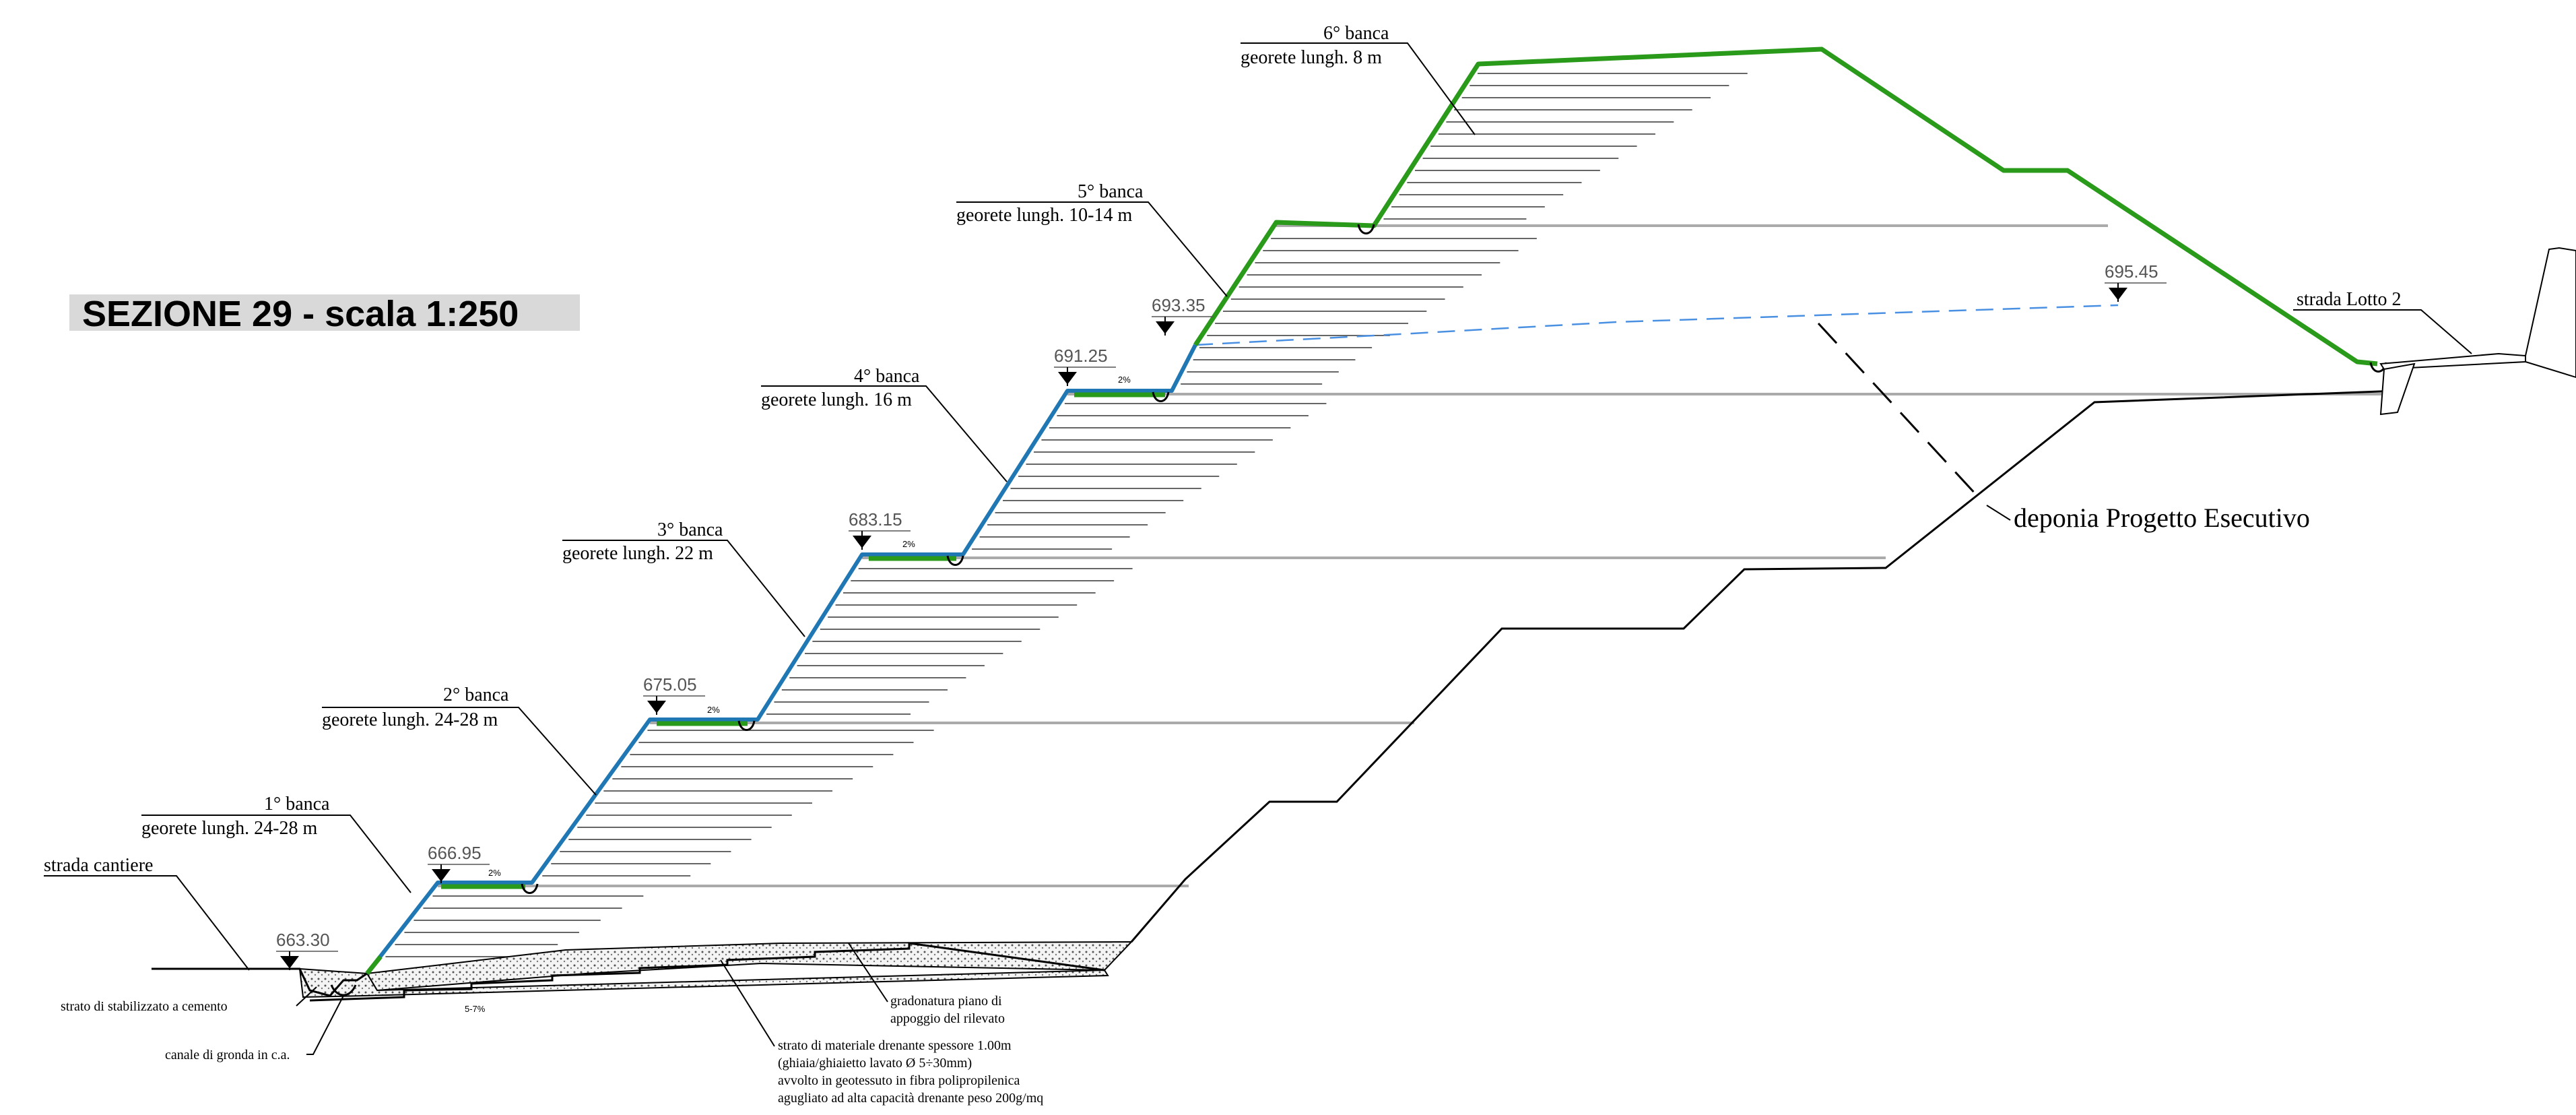  What do you see at coordinates (229, 829) in the screenshot?
I see `bench-1-geogrid: georete lungh. 24-28 m` at bounding box center [229, 829].